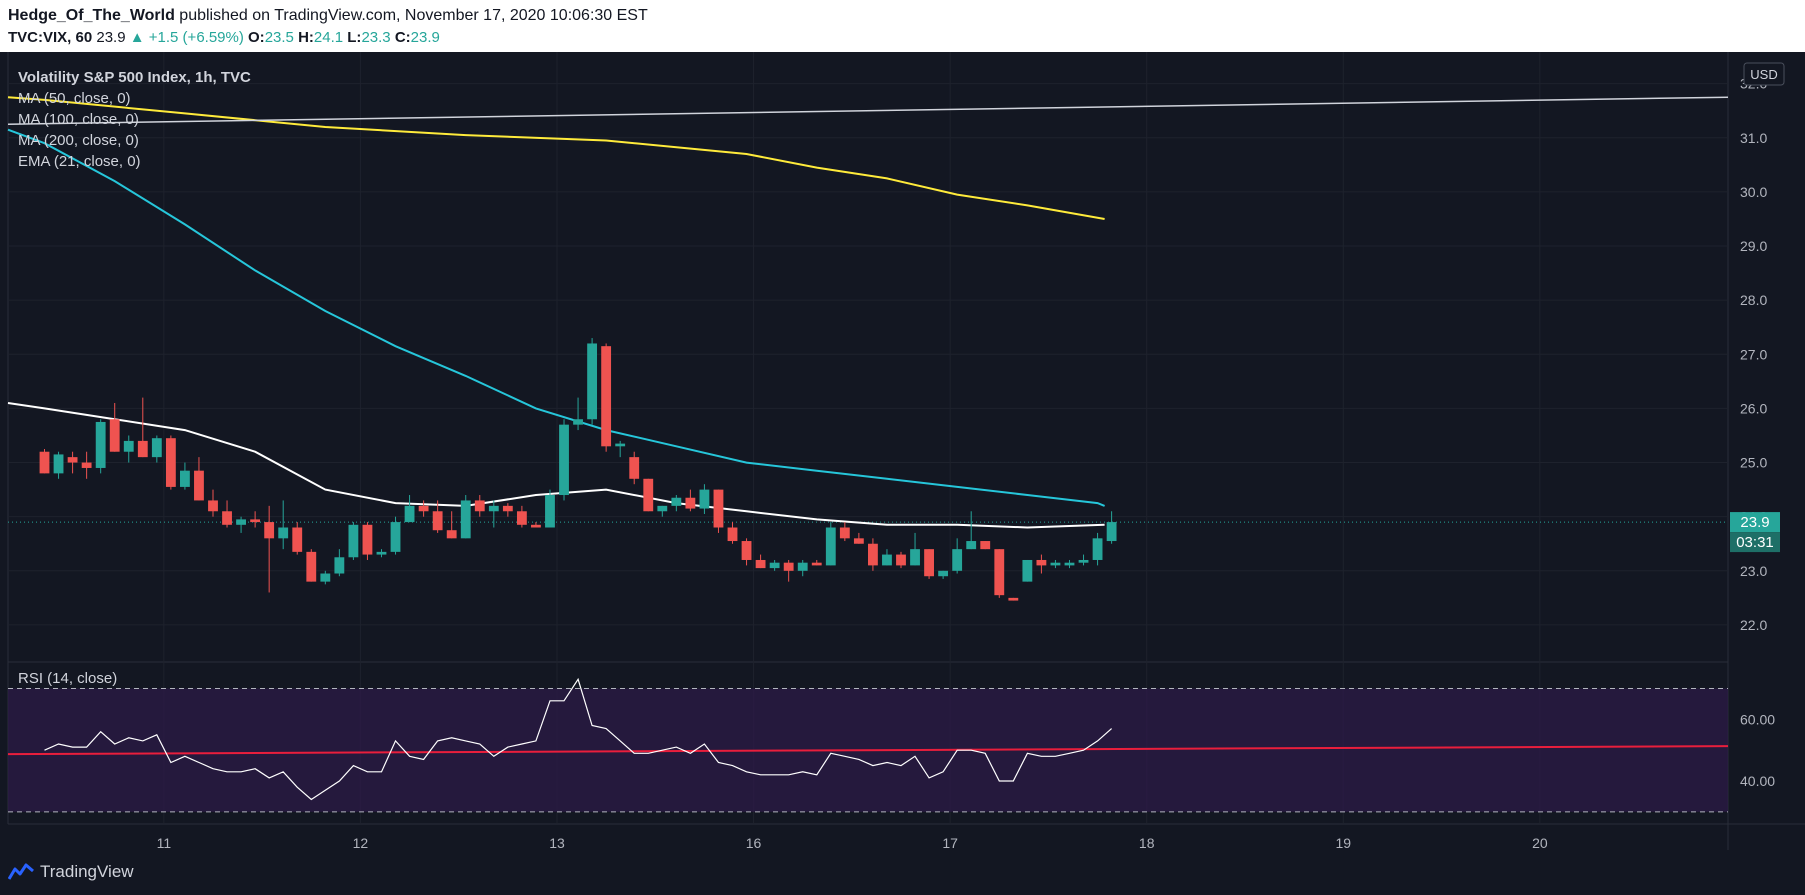  I want to click on author-name: Hedge_Of_The_World, so click(91, 15).